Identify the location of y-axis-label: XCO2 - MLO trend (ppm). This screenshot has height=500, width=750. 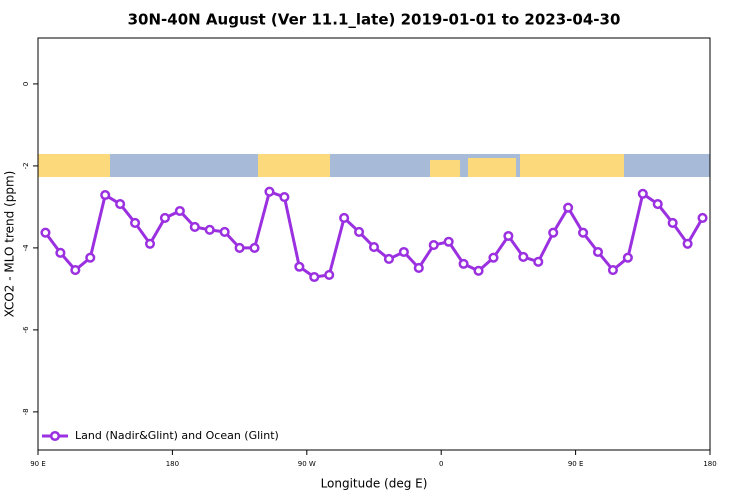
(10, 244).